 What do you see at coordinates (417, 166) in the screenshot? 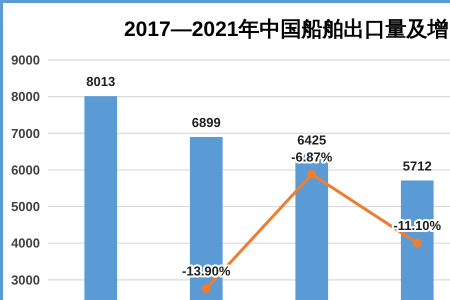
I see `data-label: 5712` at bounding box center [417, 166].